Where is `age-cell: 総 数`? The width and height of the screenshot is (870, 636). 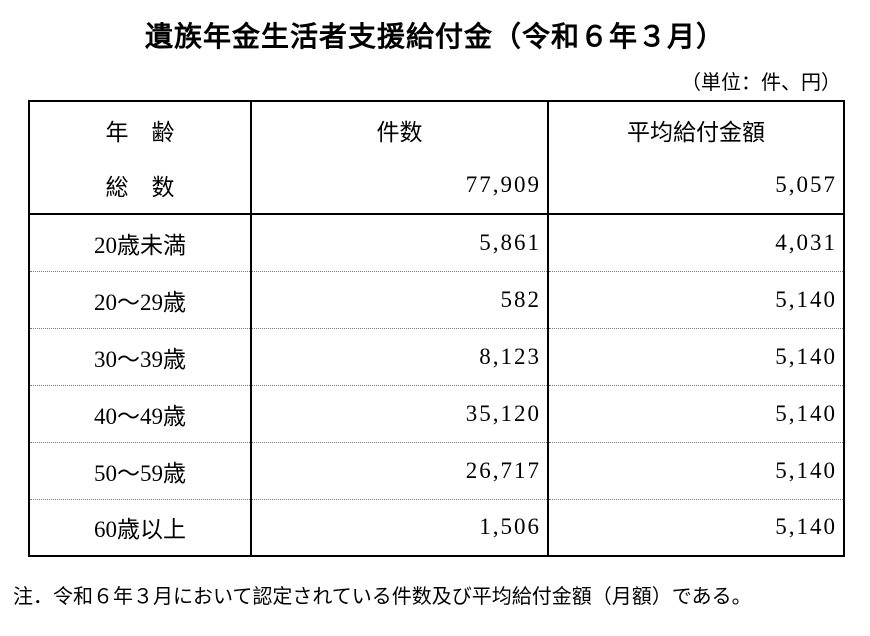
age-cell: 総 数 is located at coordinates (140, 186).